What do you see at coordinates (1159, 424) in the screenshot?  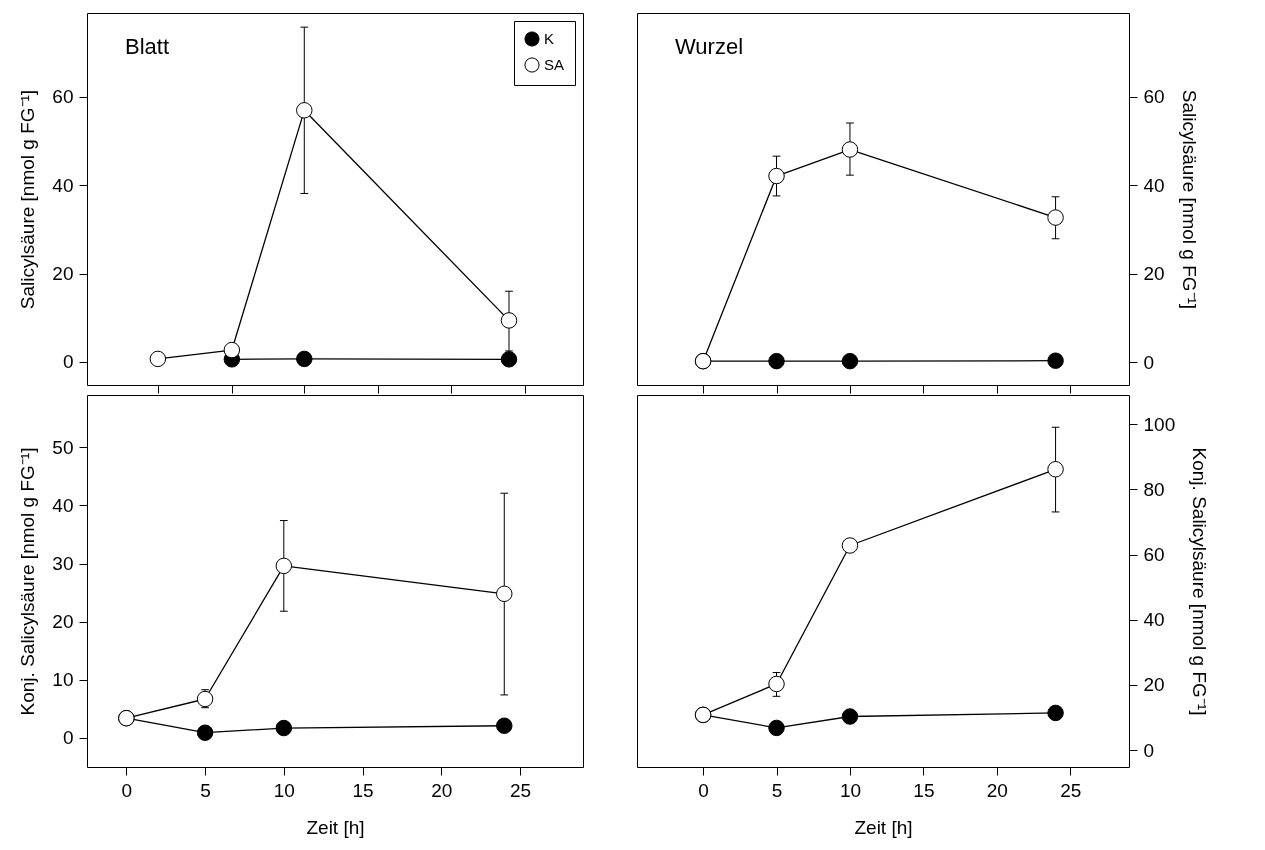 I see `y-tick-label: 100` at bounding box center [1159, 424].